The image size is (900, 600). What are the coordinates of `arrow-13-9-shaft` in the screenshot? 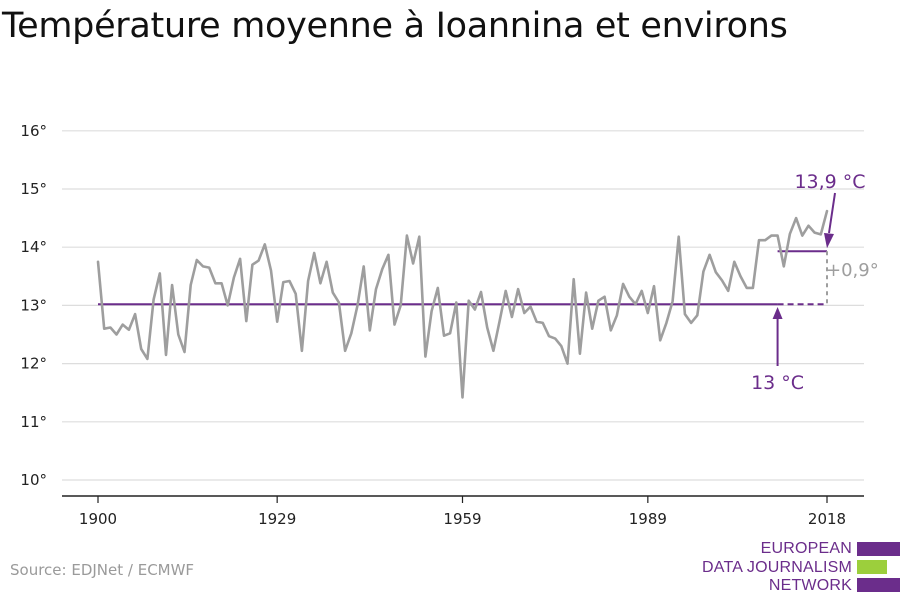 It's located at (832, 213).